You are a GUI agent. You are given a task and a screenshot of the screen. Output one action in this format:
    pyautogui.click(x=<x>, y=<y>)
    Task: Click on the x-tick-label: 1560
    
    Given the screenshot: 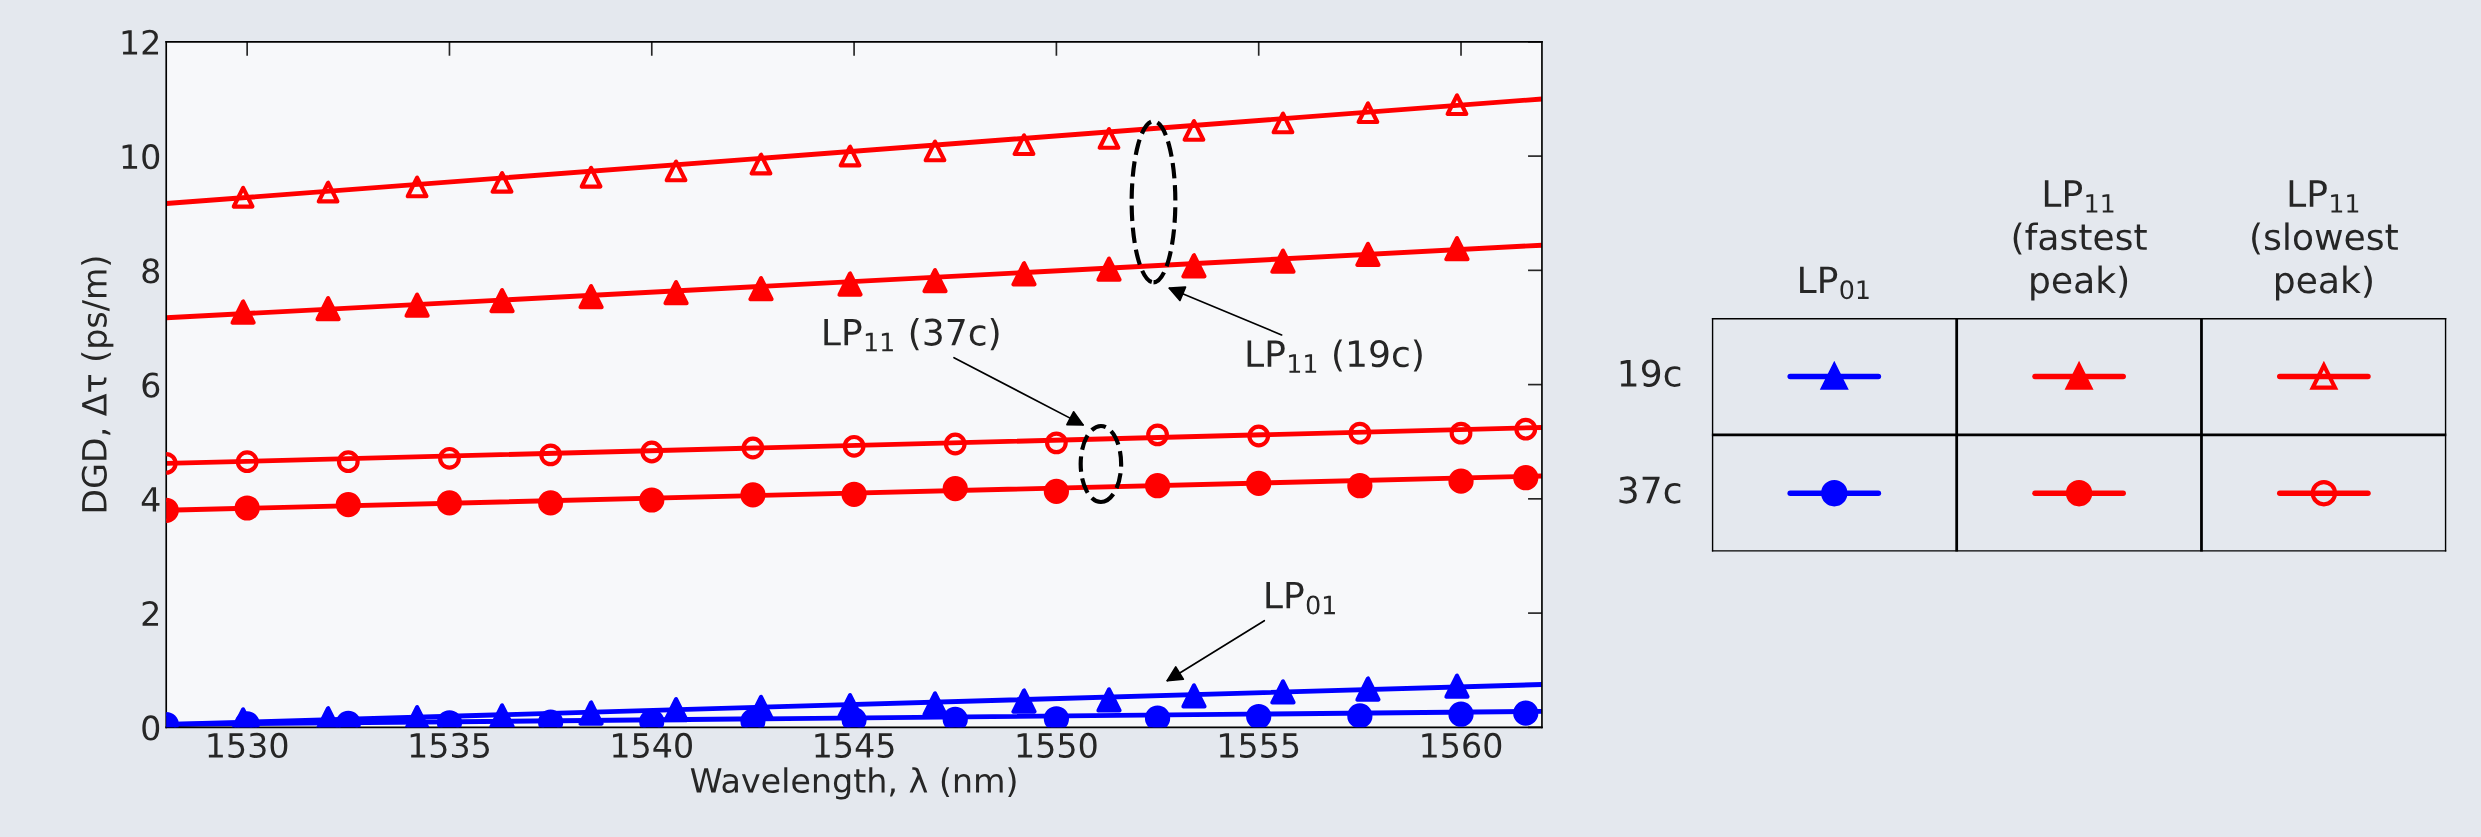 What is the action you would take?
    pyautogui.click(x=1462, y=745)
    